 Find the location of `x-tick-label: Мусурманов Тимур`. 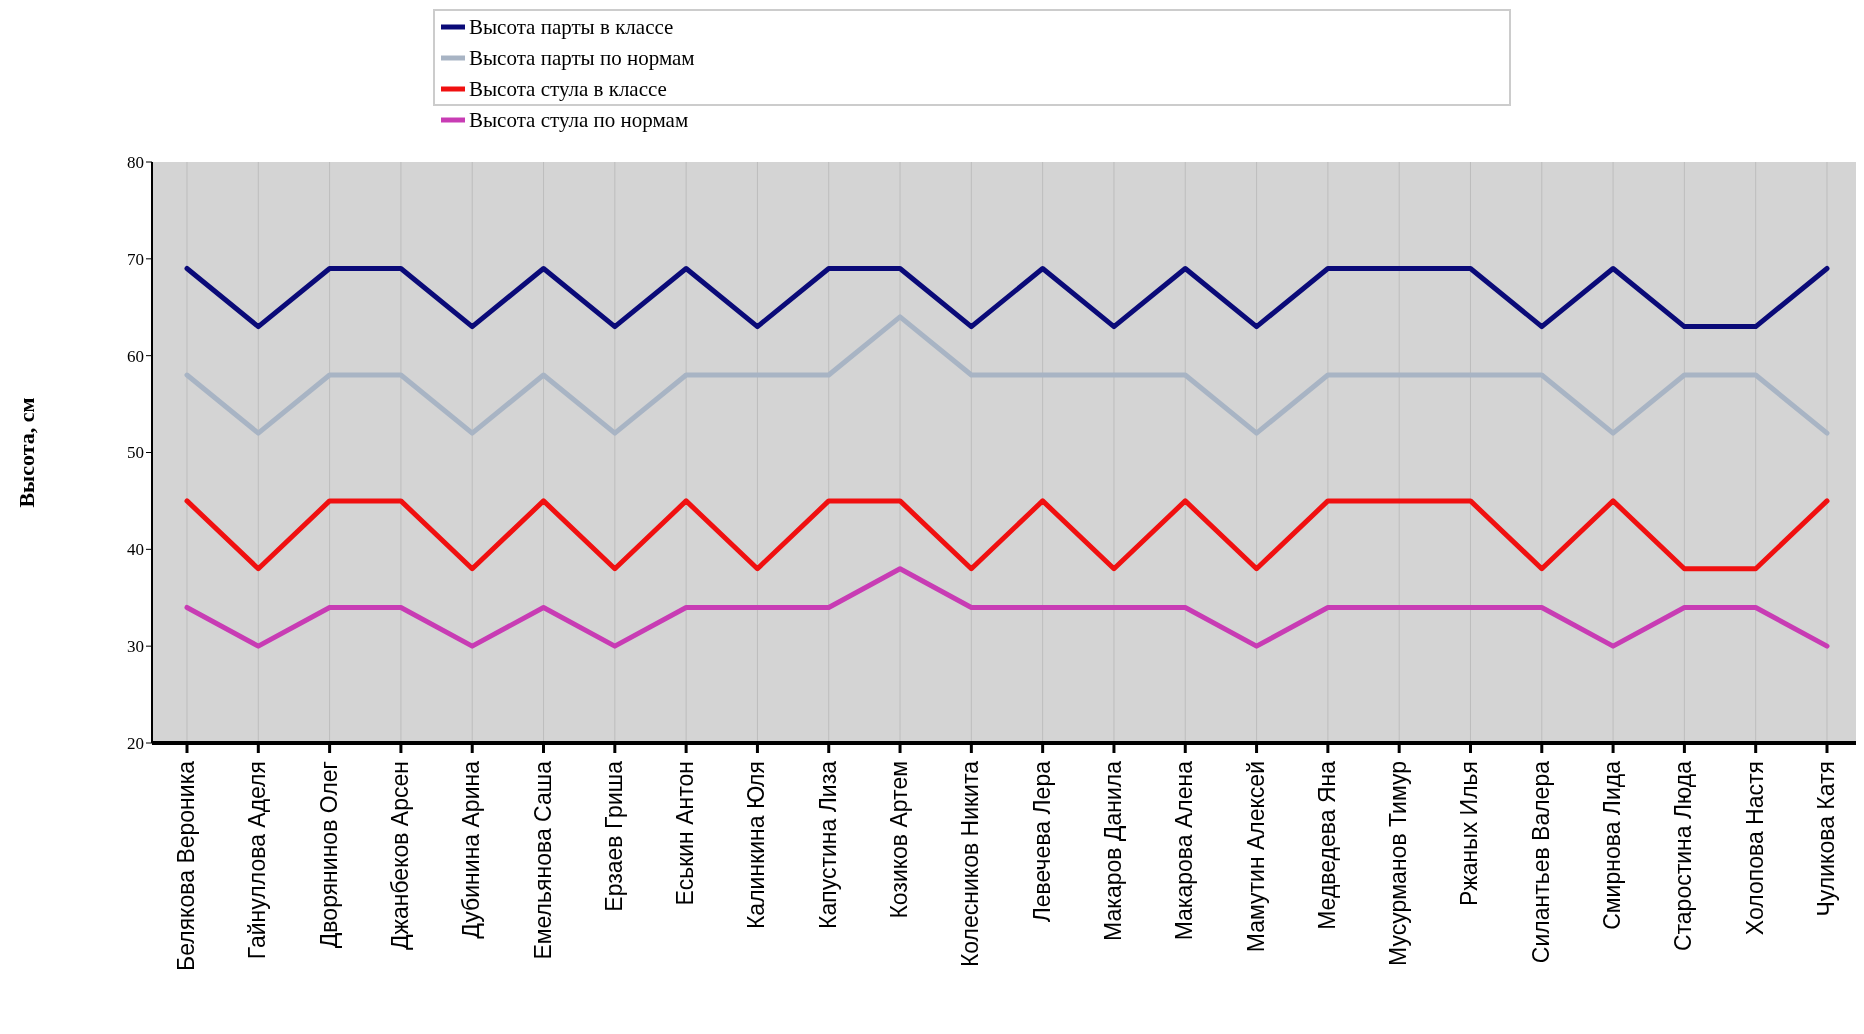

x-tick-label: Мусурманов Тимур is located at coordinates (1398, 863).